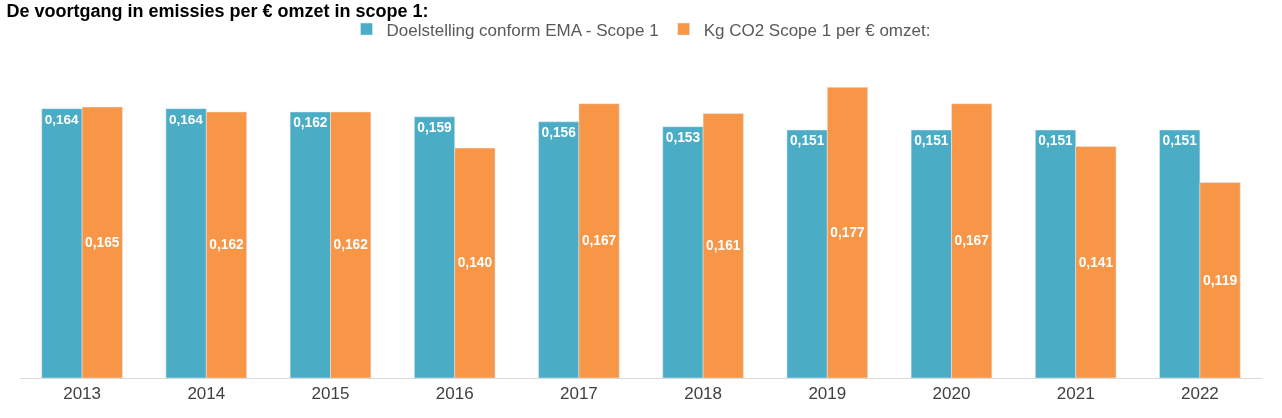  What do you see at coordinates (559, 132) in the screenshot?
I see `data-label: 0,156` at bounding box center [559, 132].